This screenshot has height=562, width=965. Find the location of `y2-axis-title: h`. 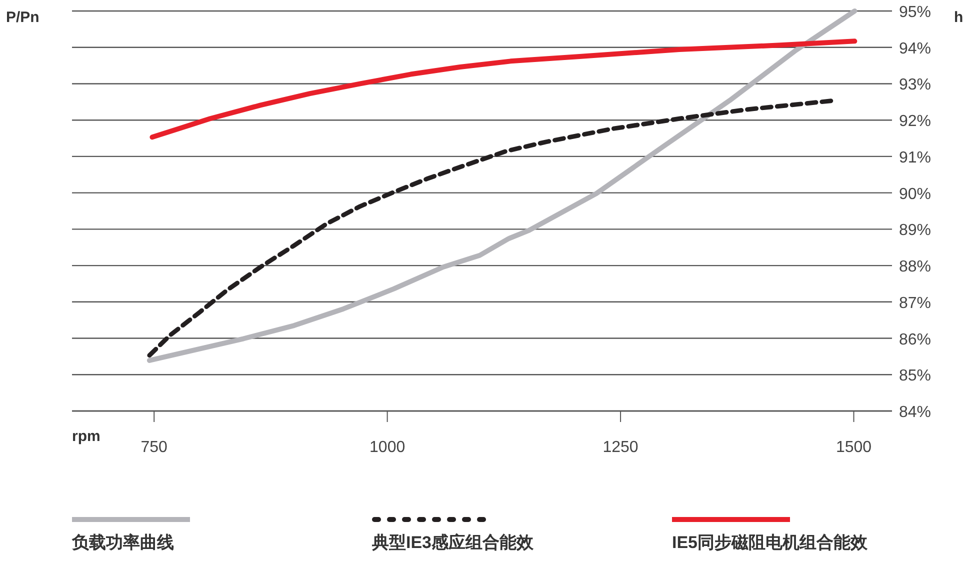

y2-axis-title: h is located at coordinates (959, 17).